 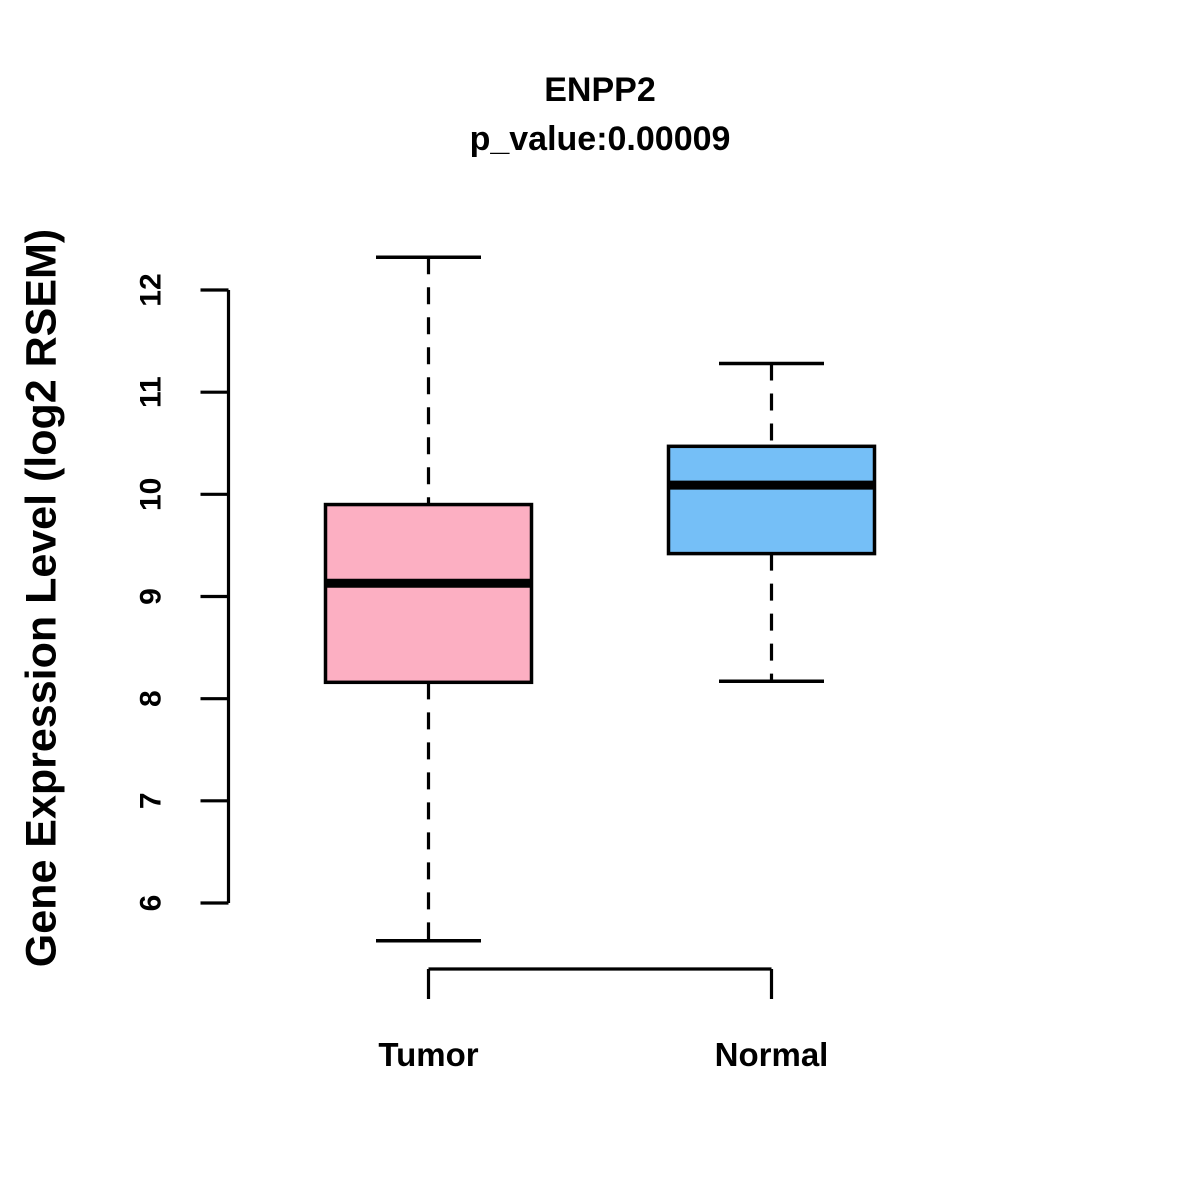 I want to click on y-axis-tick-label: 10, so click(x=151, y=494).